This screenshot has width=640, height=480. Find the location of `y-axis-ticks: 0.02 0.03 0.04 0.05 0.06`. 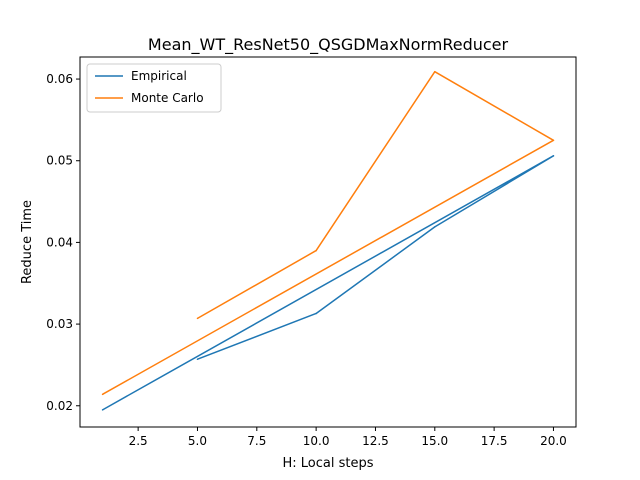

y-axis-ticks: 0.02 0.03 0.04 0.05 0.06 is located at coordinates (63, 242).